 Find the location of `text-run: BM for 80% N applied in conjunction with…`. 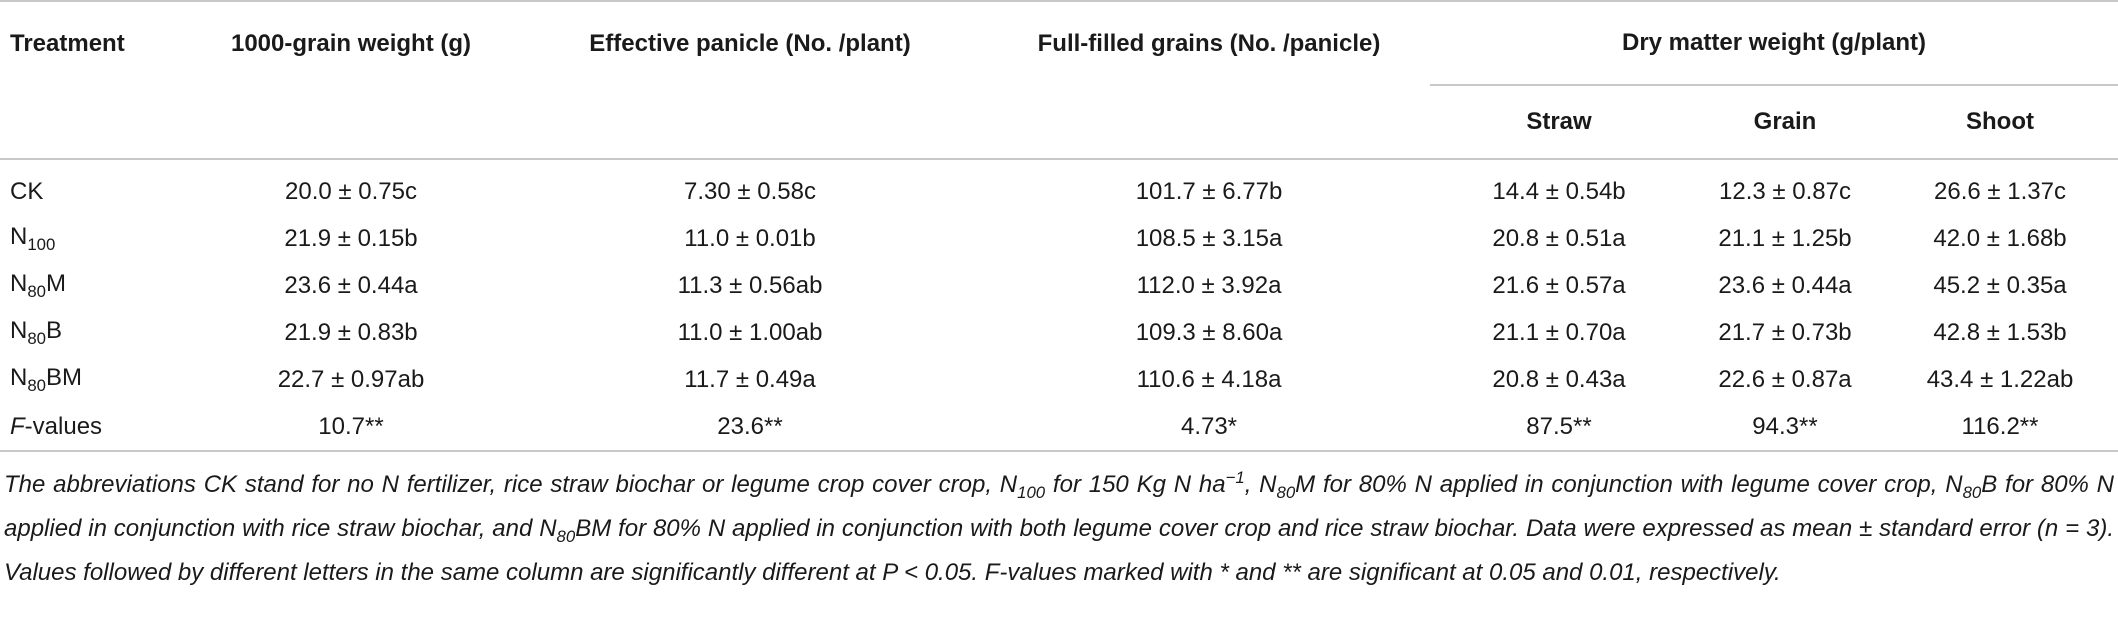

text-run: BM for 80% N applied in conjunction with… is located at coordinates (1059, 550).